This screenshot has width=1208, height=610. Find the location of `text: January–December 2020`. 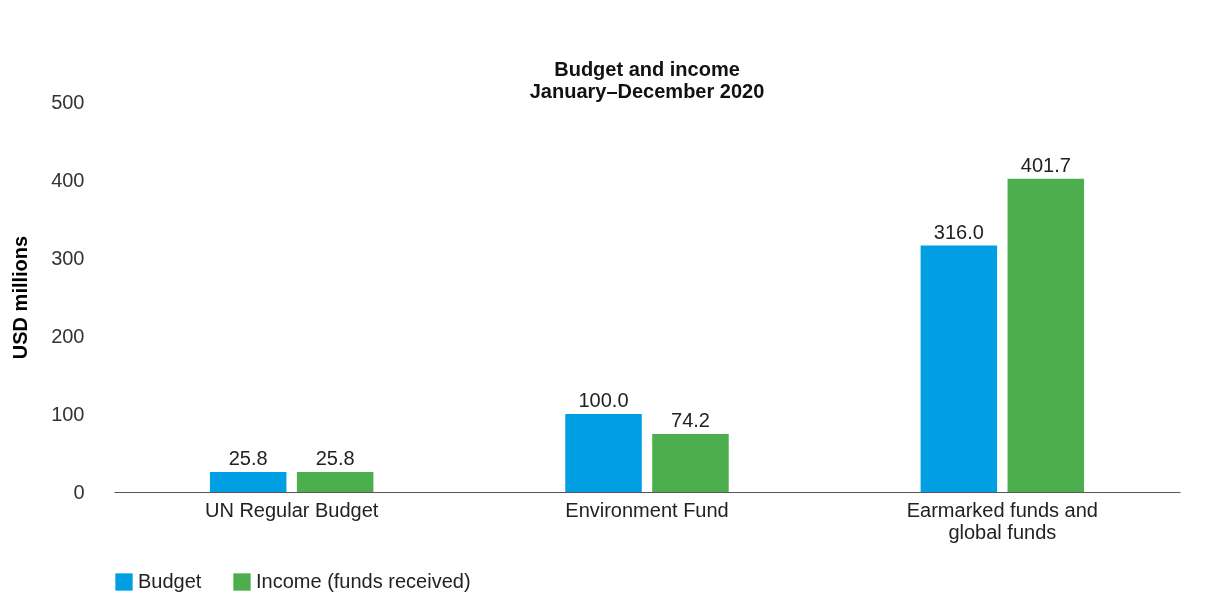

text: January–December 2020 is located at coordinates (647, 91).